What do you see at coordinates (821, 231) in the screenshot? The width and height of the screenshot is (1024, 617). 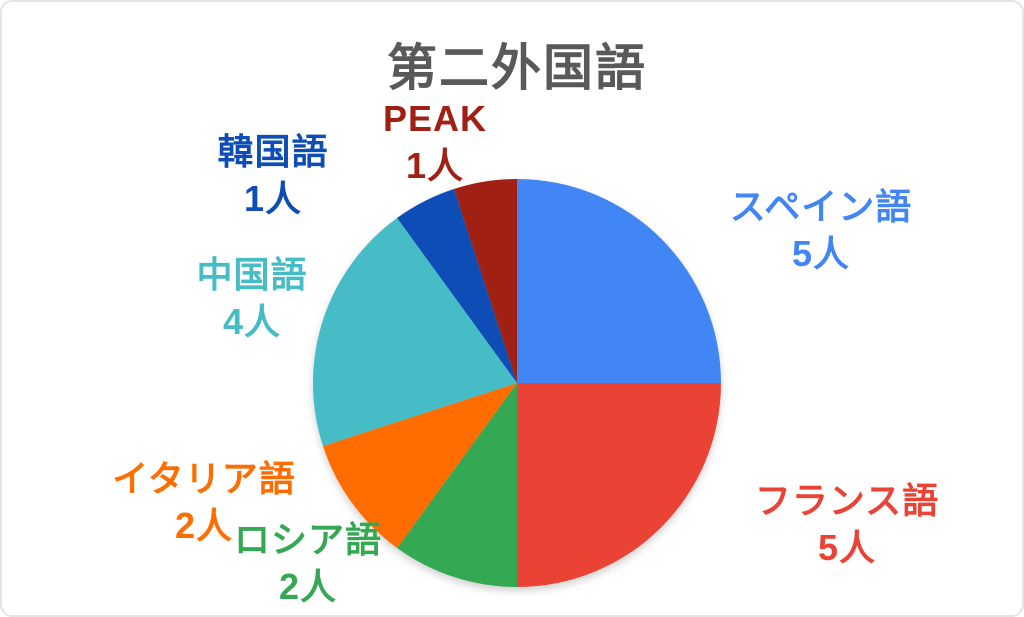 I see `slice-label-spanish: スペイン語 5人` at bounding box center [821, 231].